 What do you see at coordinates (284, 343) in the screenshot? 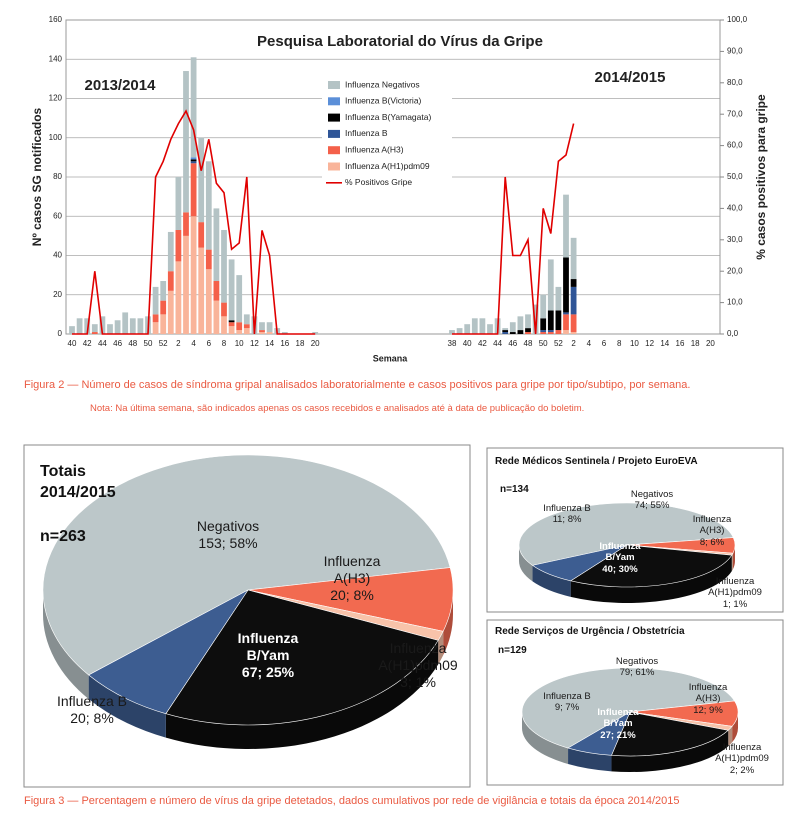
I see `x-tick-label: 16` at bounding box center [284, 343].